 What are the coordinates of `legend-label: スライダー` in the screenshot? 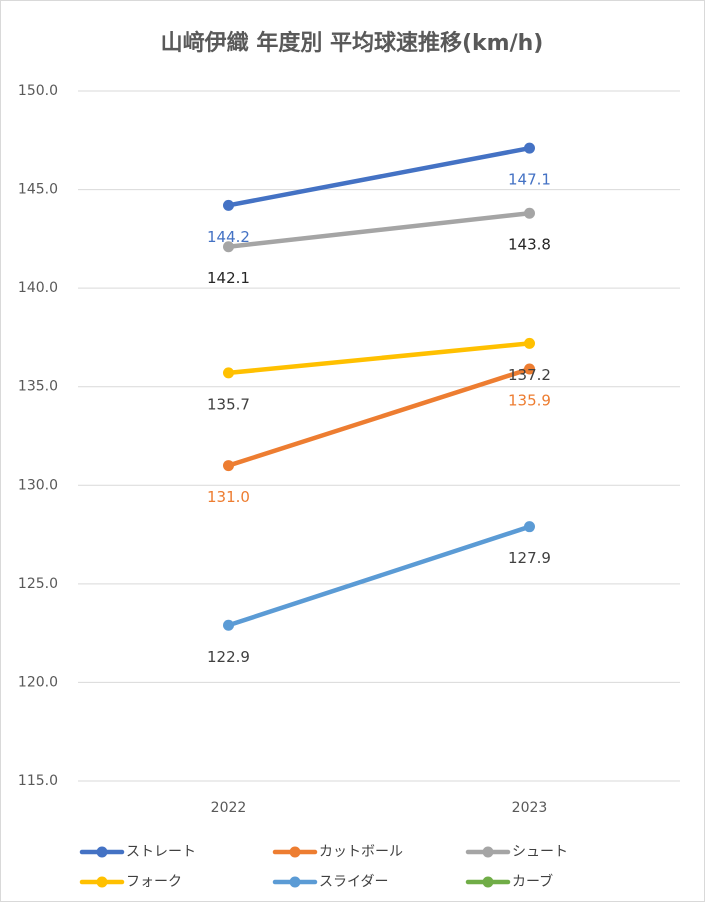 It's located at (353, 882).